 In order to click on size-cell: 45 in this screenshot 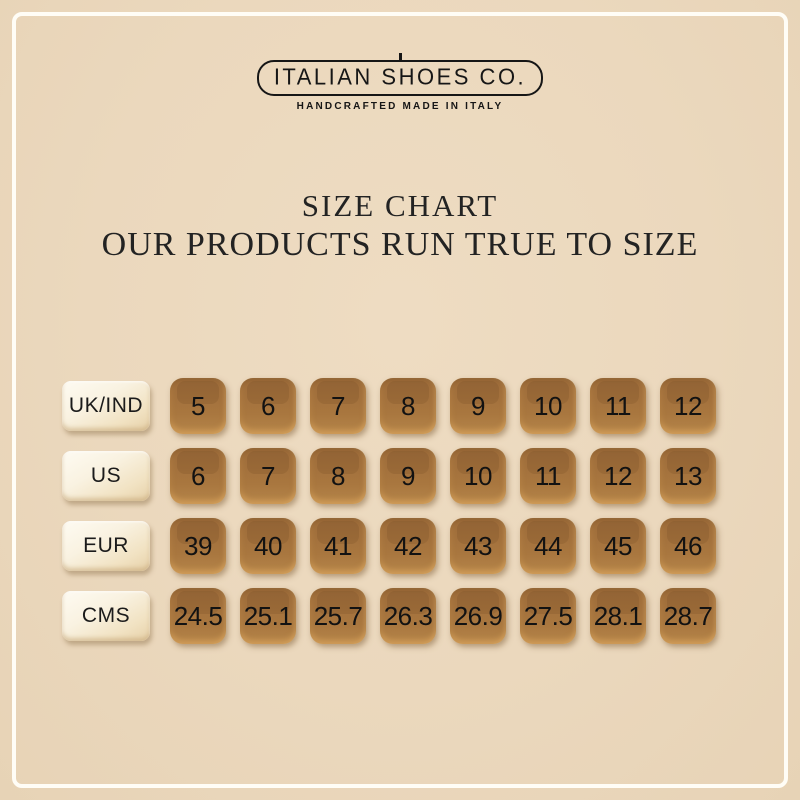, I will do `click(618, 546)`.